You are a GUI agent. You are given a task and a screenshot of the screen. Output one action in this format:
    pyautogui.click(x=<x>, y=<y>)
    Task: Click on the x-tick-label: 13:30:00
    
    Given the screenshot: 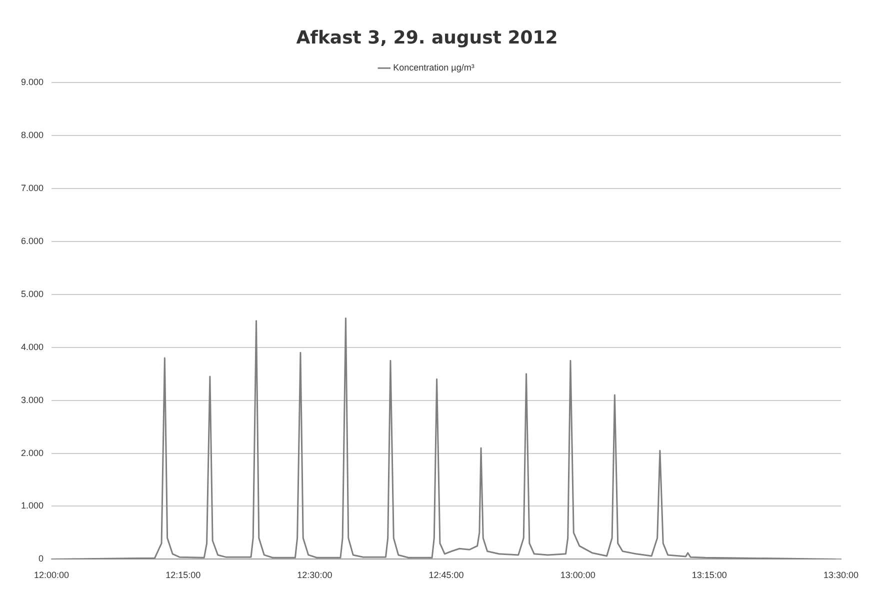 What is the action you would take?
    pyautogui.click(x=841, y=575)
    